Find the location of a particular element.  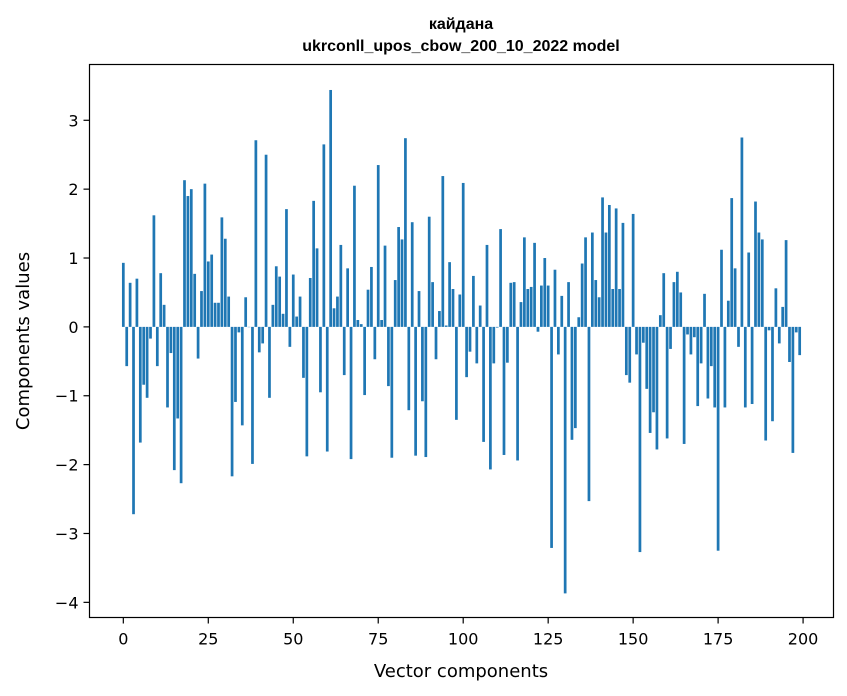

y-axis-ticks: −4 −3 −2 −1 0 1 2 3 is located at coordinates (72, 361).